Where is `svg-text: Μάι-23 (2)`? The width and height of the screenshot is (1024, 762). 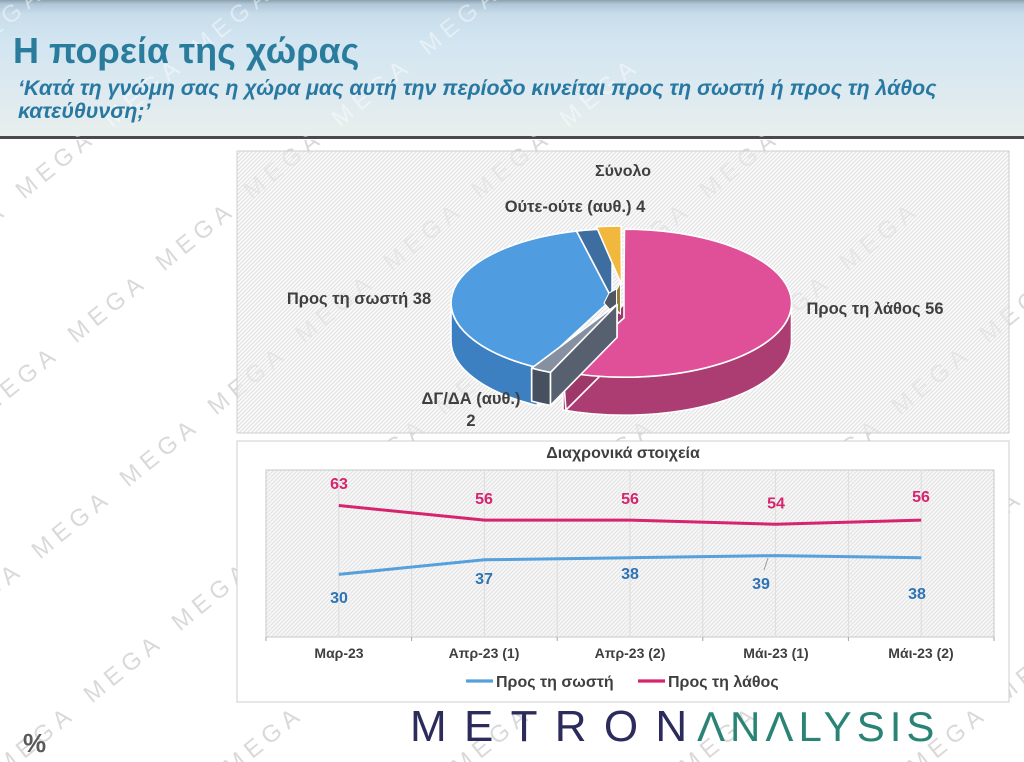 svg-text: Μάι-23 (2) is located at coordinates (920, 653).